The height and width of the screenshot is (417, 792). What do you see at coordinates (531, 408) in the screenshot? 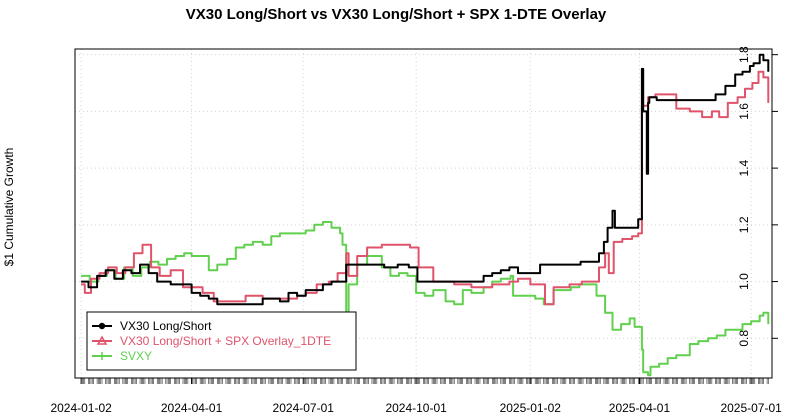
I see `x-tick-label: 2025-01-02` at bounding box center [531, 408].